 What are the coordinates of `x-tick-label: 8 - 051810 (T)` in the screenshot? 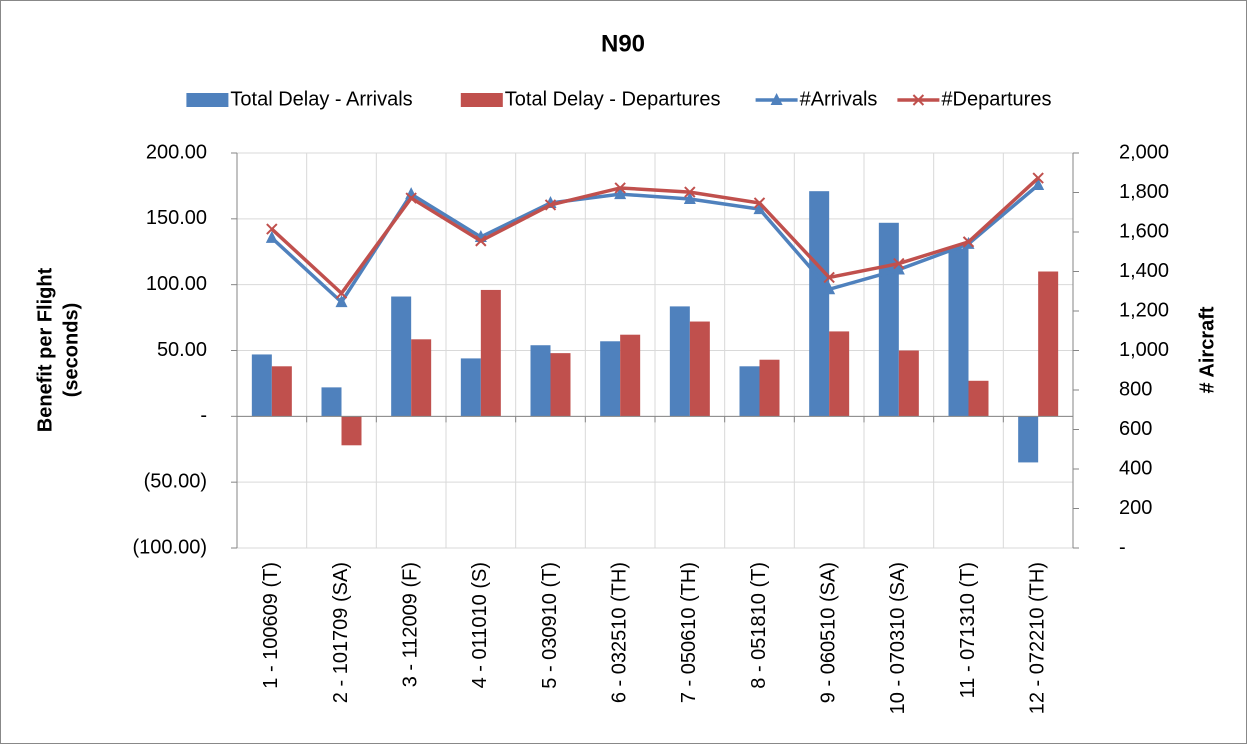 It's located at (759, 625).